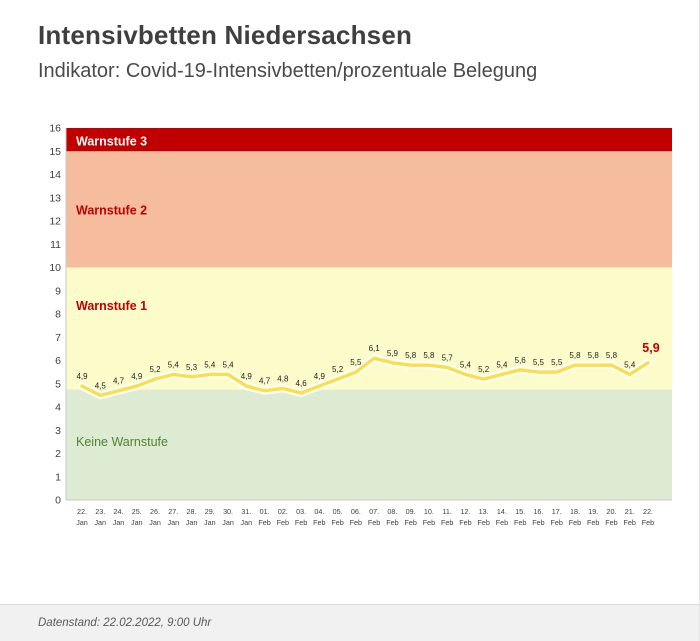 The height and width of the screenshot is (641, 700). Describe the element at coordinates (122, 442) in the screenshot. I see `band-label-keine-warnstufe: Keine Warnstufe` at that location.